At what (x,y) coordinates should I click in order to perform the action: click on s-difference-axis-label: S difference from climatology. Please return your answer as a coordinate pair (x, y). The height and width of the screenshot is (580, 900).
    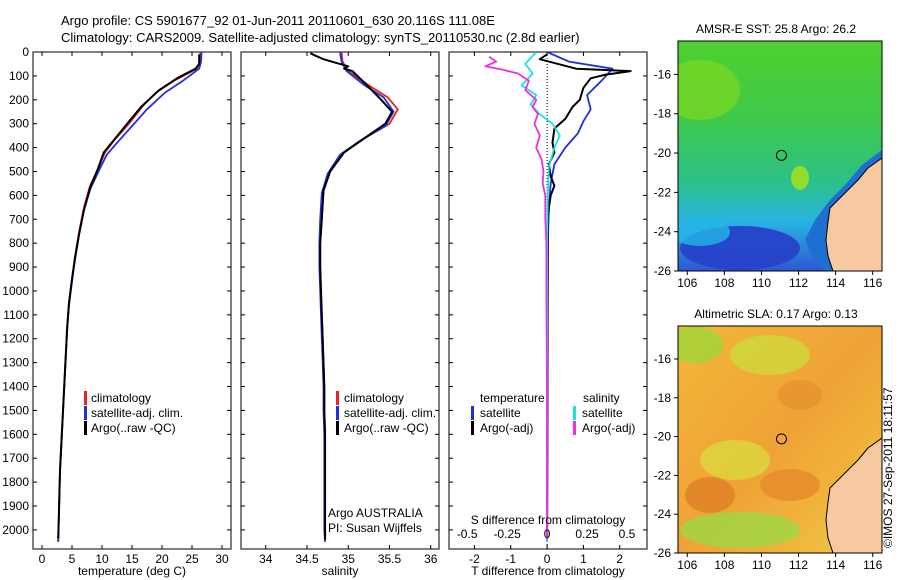
    Looking at the image, I should click on (548, 520).